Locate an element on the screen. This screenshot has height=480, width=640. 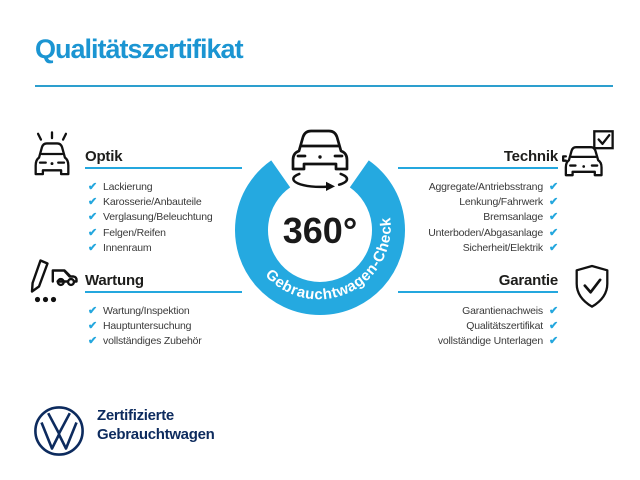
checklist-item: vollständige Unterlagen ✔ is located at coordinates (448, 341).